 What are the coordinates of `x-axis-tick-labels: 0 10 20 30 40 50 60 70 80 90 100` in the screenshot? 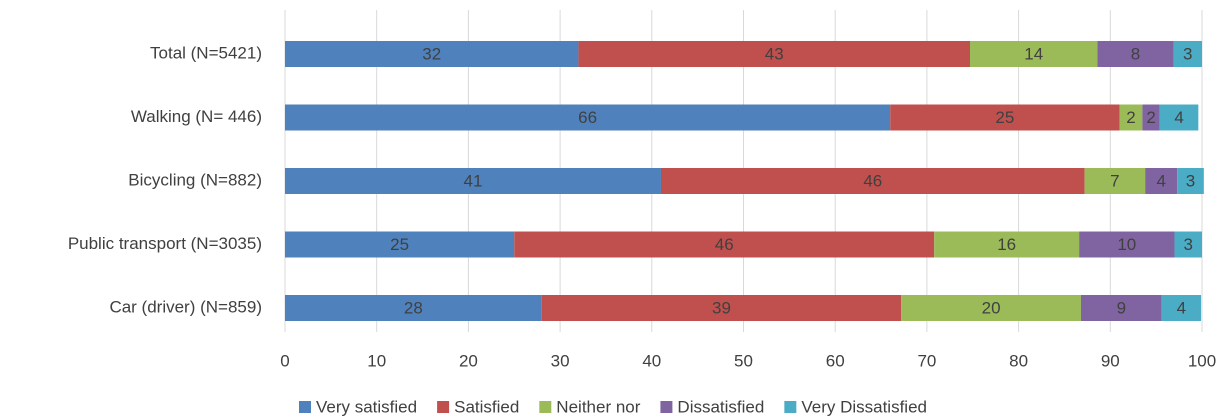 It's located at (748, 360).